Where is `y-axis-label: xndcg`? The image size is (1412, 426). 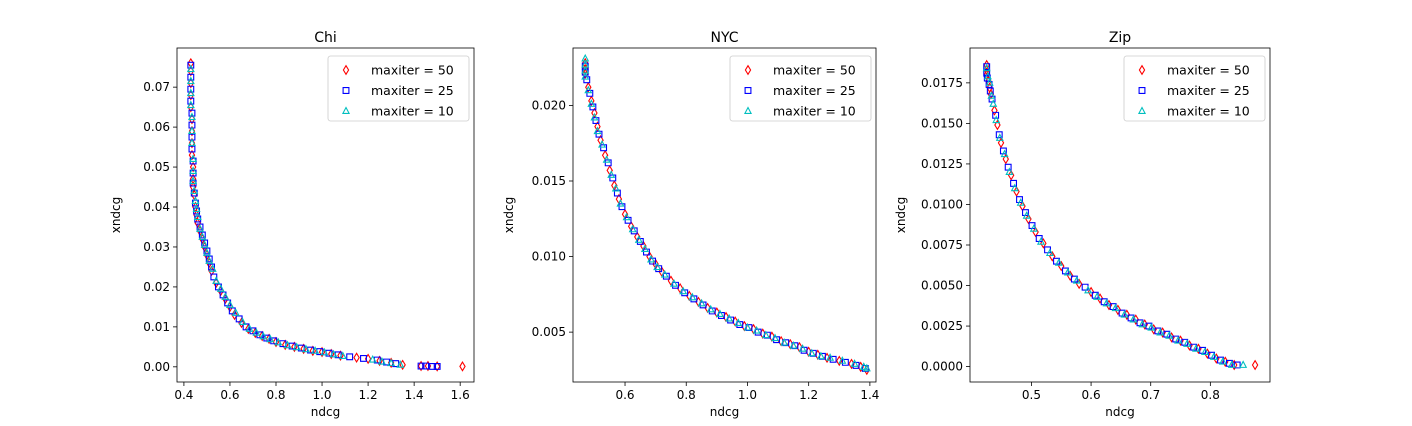 y-axis-label: xndcg is located at coordinates (116, 215).